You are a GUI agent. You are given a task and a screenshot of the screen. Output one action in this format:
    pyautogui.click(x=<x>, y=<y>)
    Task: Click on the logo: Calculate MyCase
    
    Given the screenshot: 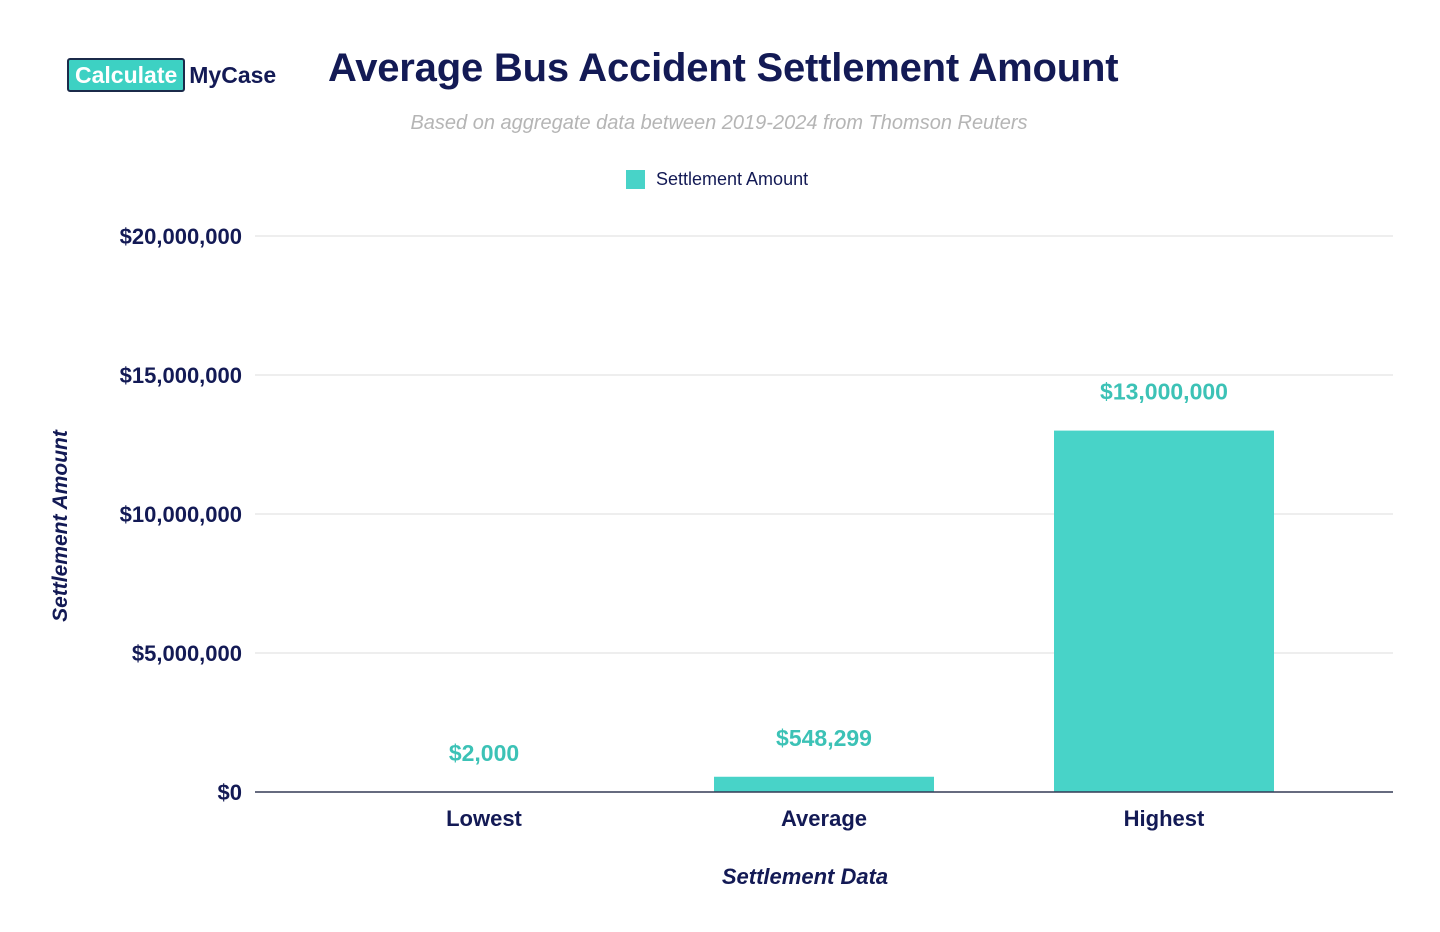 What is the action you would take?
    pyautogui.click(x=171, y=75)
    